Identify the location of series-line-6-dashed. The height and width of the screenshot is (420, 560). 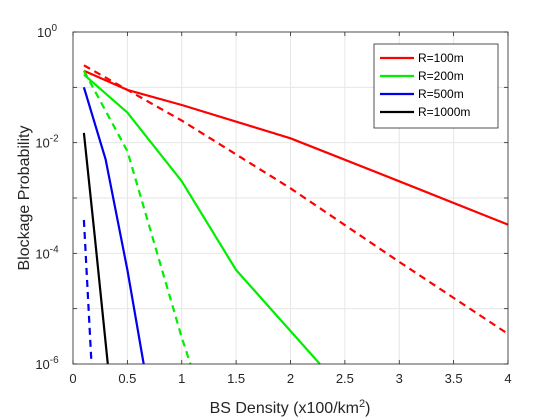
(87, 292).